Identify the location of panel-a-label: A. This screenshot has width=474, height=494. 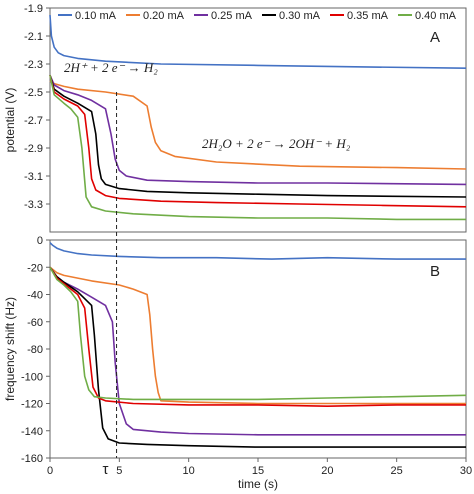
(435, 37).